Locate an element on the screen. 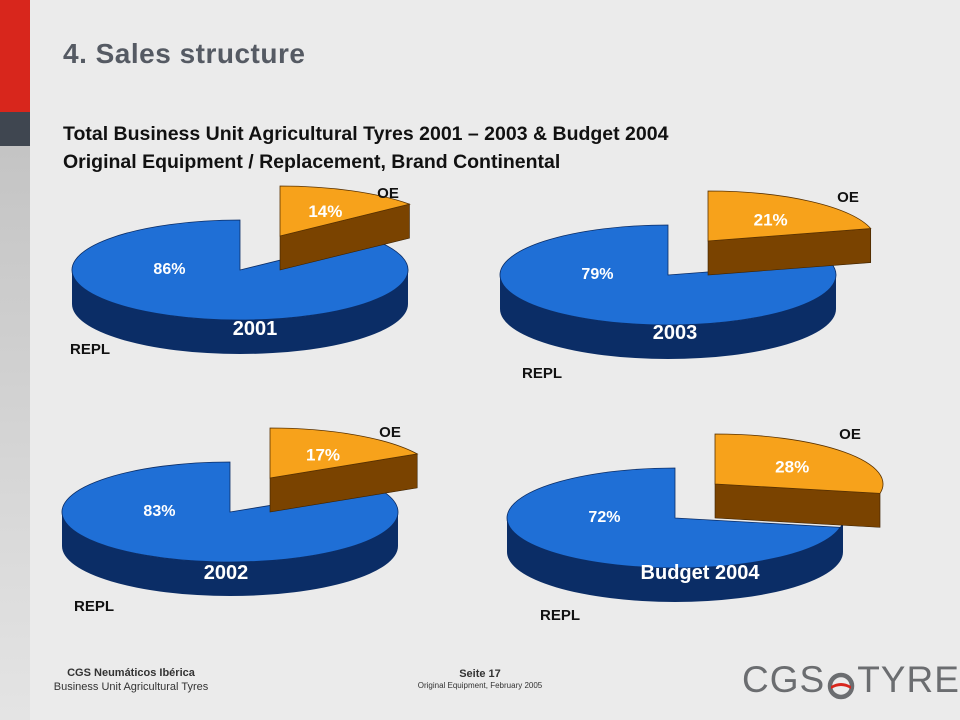  left-accent-bar is located at coordinates (15, 360).